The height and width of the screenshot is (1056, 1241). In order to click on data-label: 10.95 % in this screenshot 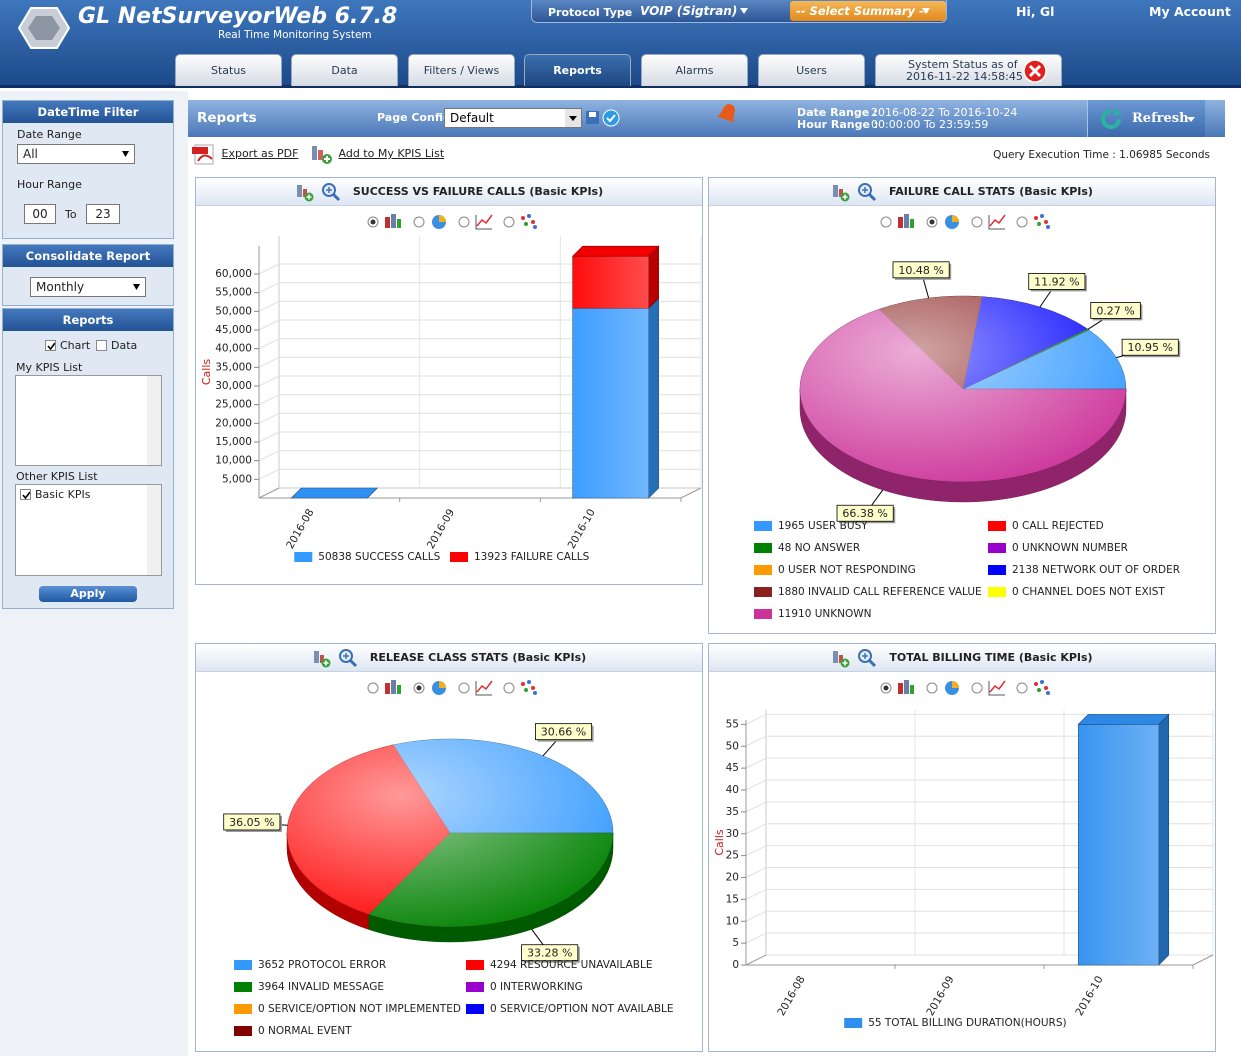, I will do `click(1149, 347)`.